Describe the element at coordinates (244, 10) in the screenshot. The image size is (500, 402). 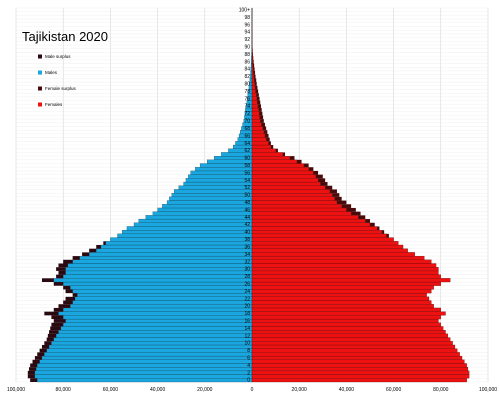
I see `age-tick-label: 100+` at that location.